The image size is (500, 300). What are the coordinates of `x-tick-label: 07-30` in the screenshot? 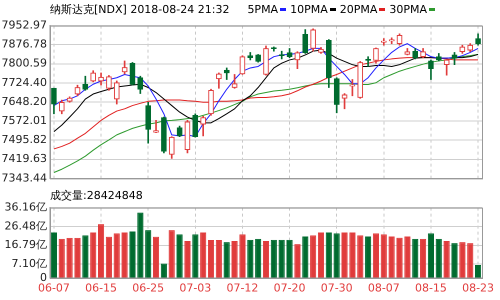 It's located at (336, 287).